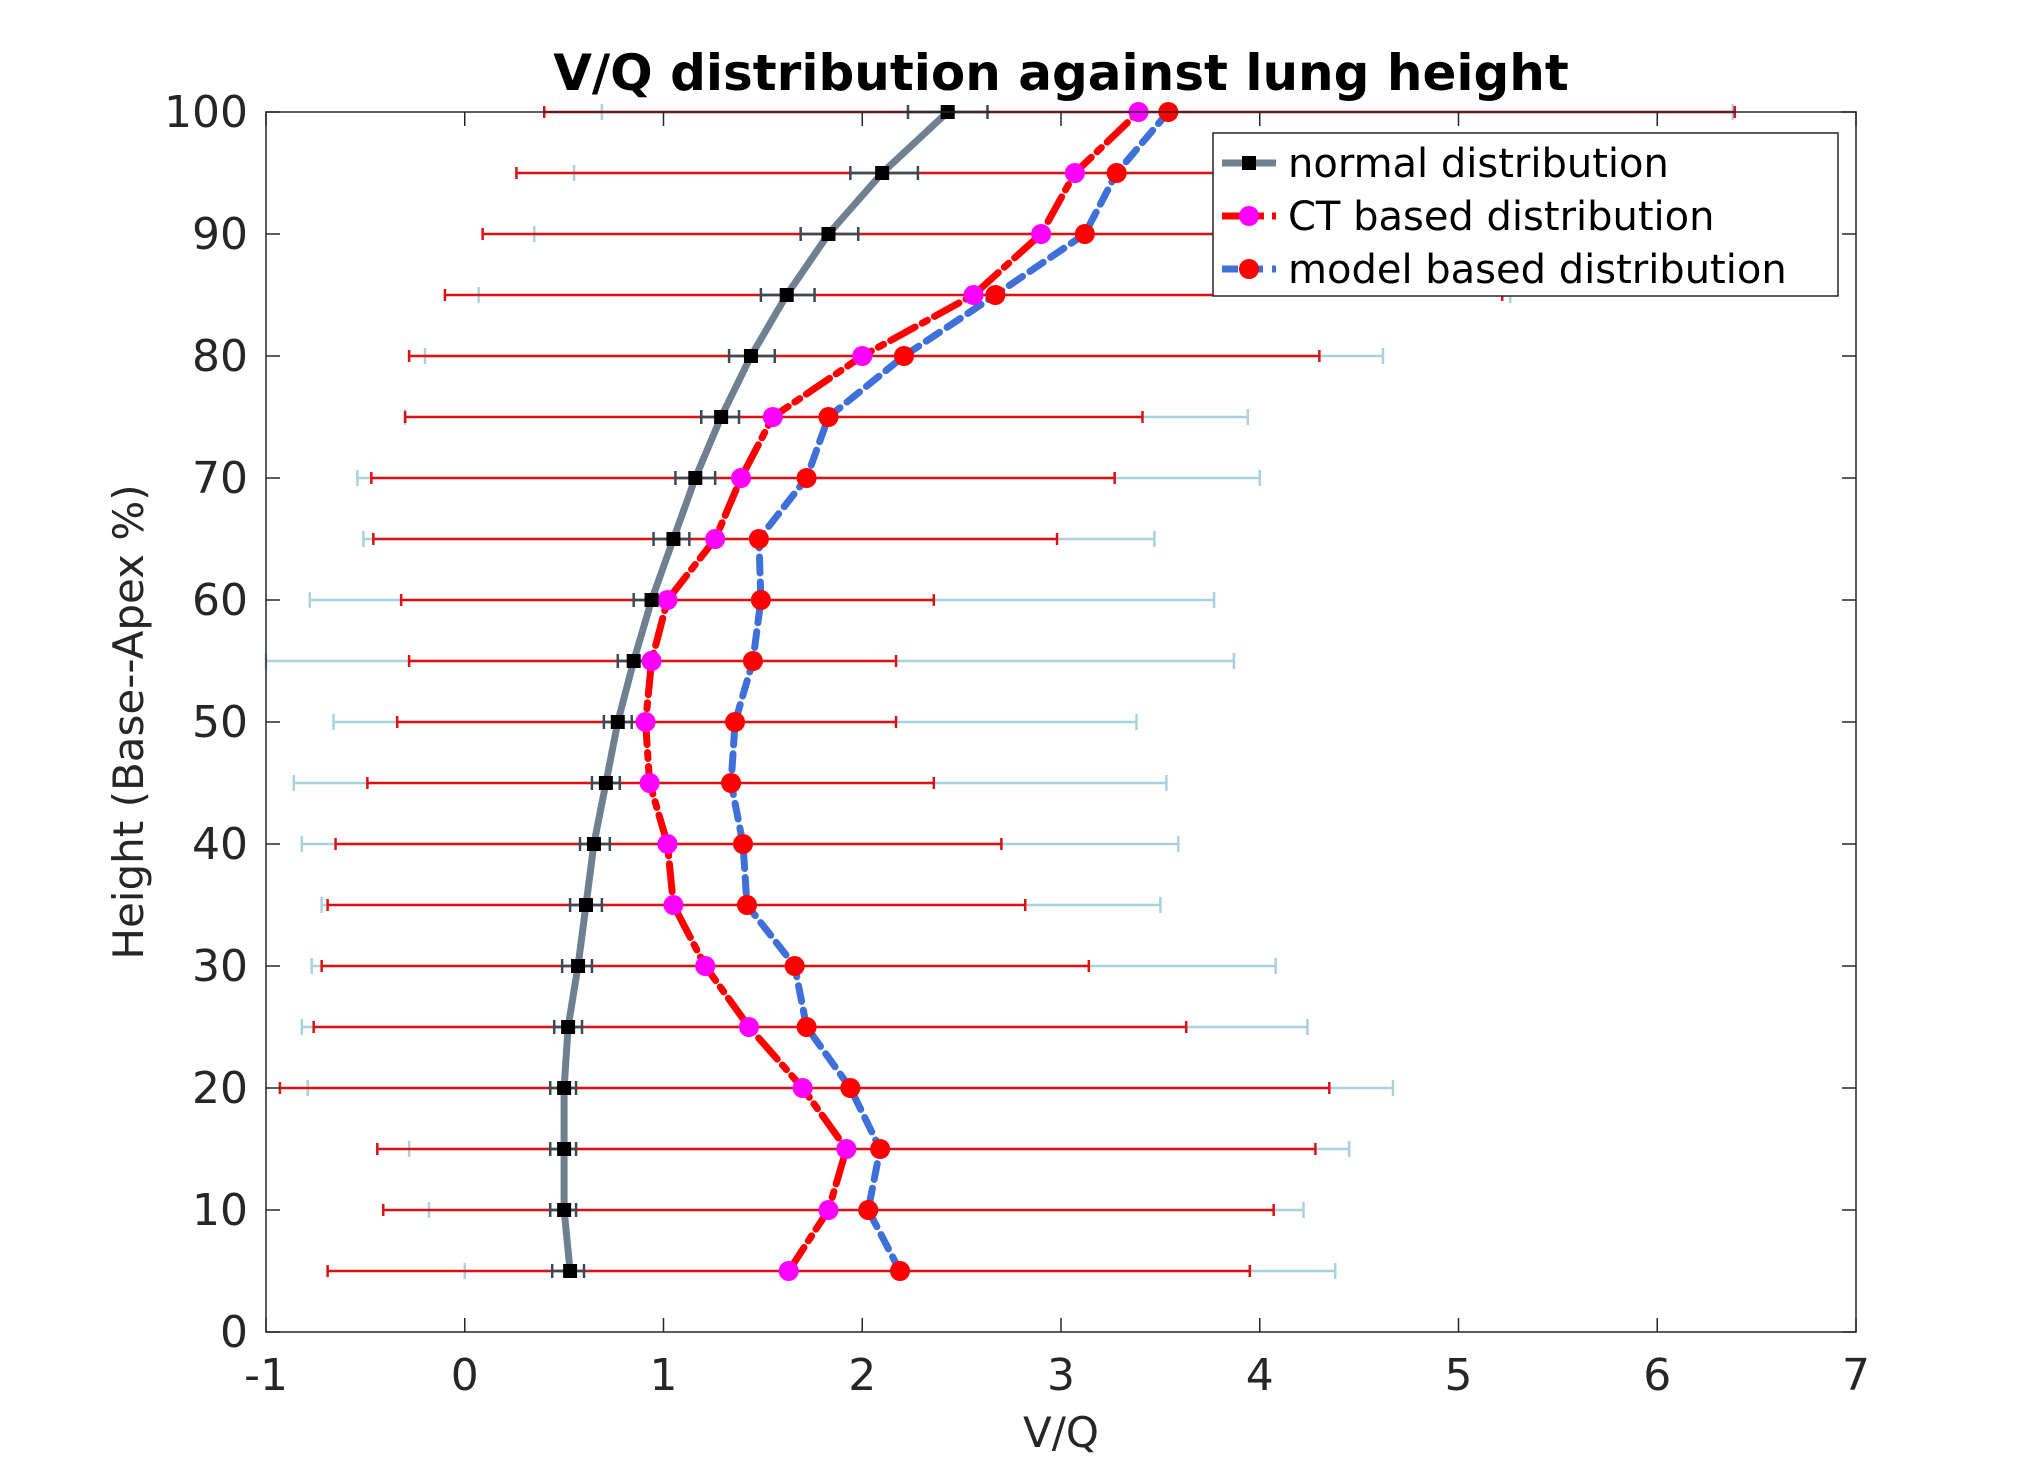 The image size is (2031, 1481). Describe the element at coordinates (266, 1375) in the screenshot. I see `x-tick-label: -1` at that location.